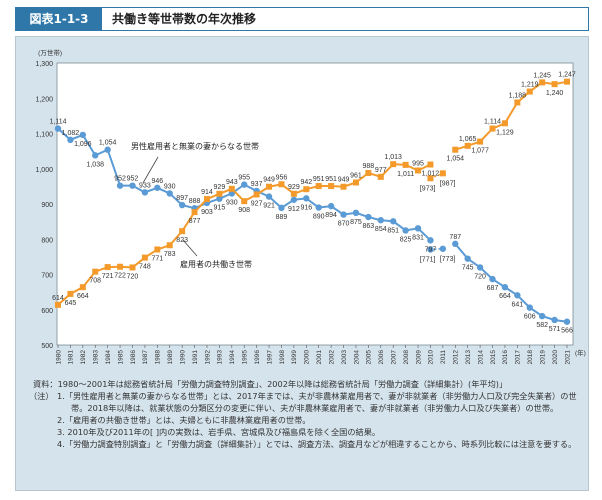 The height and width of the screenshot is (500, 602). What do you see at coordinates (44, 64) in the screenshot?
I see `y-tick-label: 1,300` at bounding box center [44, 64].